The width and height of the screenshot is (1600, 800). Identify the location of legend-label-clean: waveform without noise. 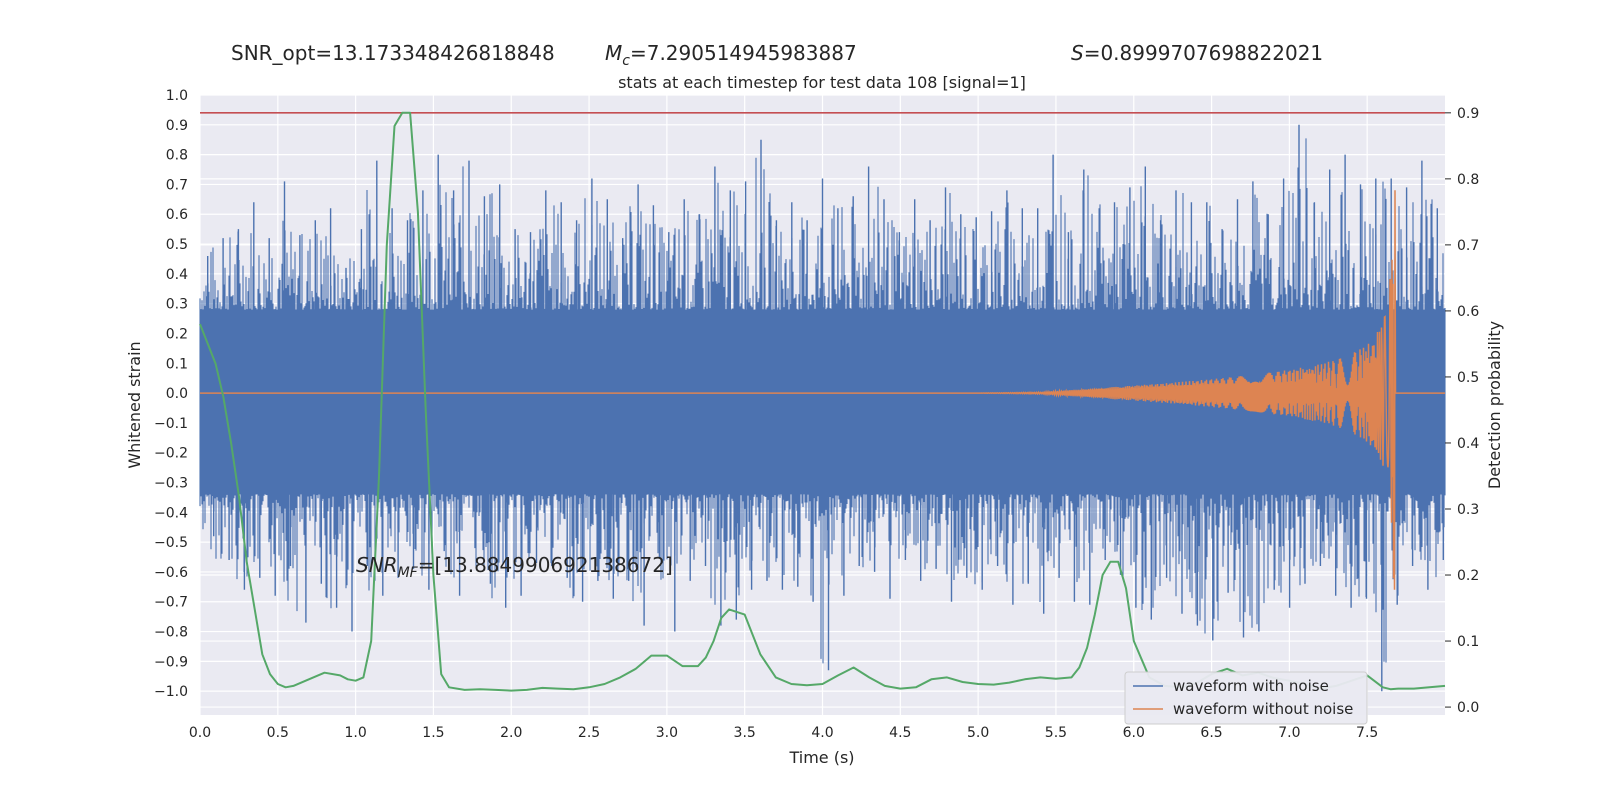
(1263, 709).